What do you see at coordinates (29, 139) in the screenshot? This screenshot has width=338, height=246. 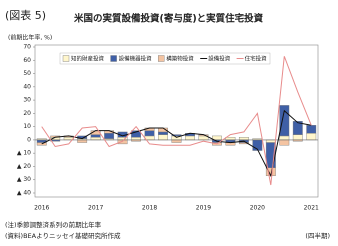 I see `y-tick-label: 0` at bounding box center [29, 139].